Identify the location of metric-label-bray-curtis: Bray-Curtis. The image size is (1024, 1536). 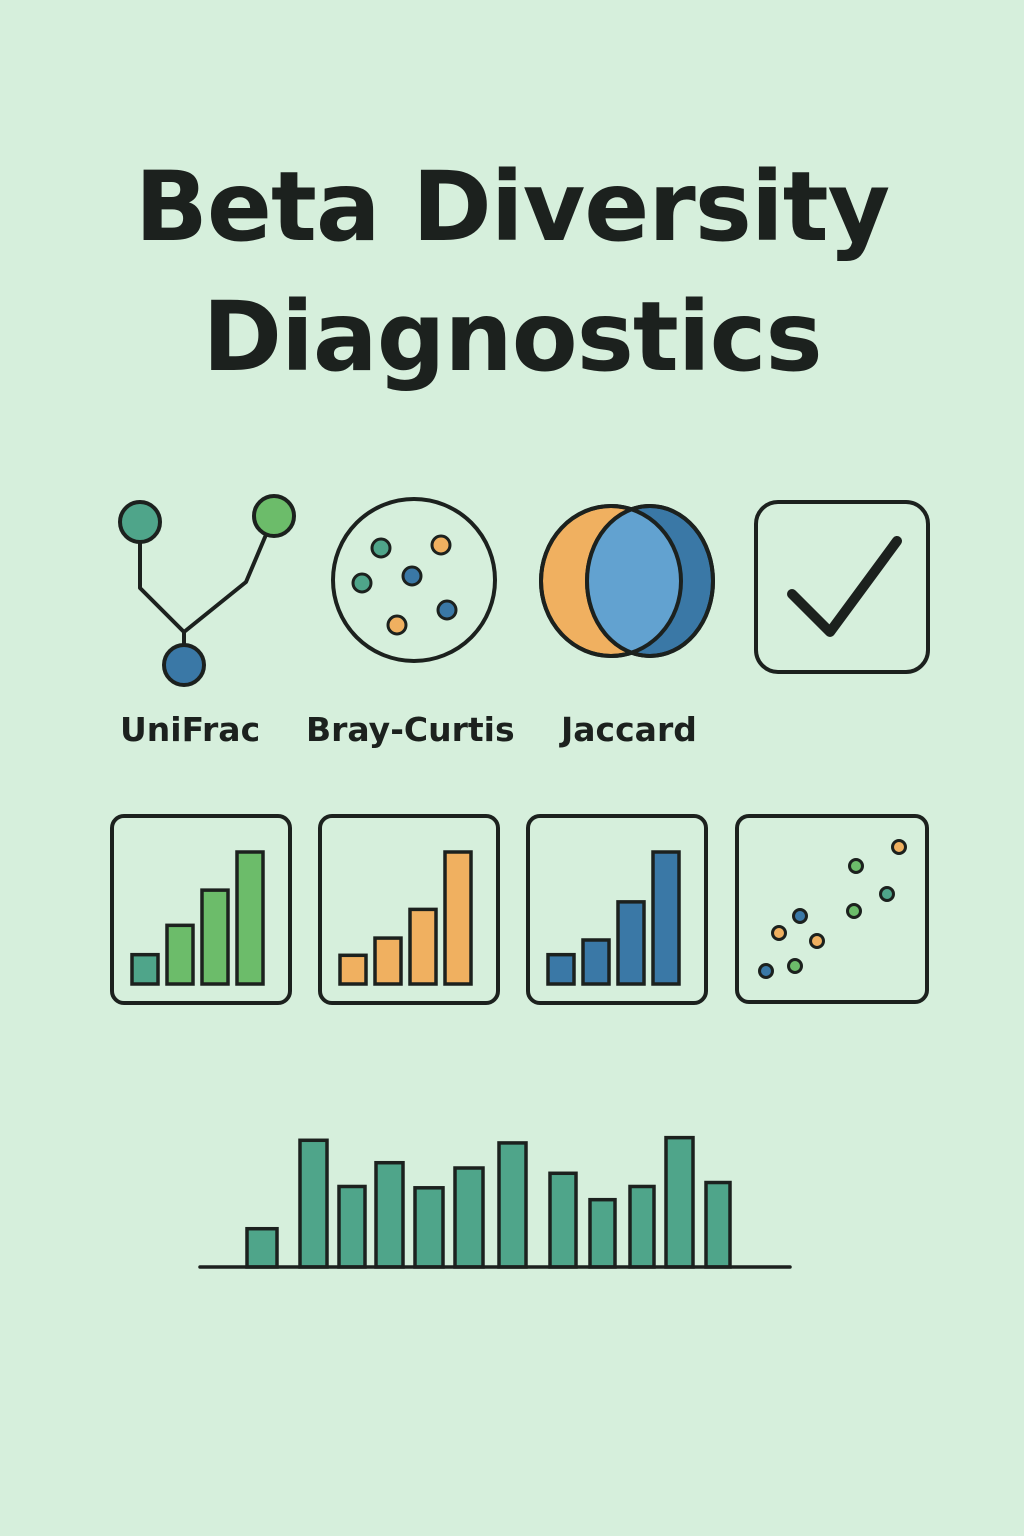
(410, 729).